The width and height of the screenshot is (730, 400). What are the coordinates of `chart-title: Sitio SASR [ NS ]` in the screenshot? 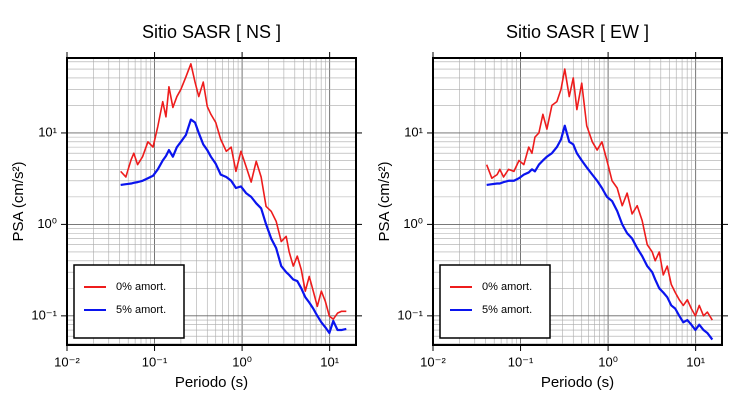 It's located at (211, 32).